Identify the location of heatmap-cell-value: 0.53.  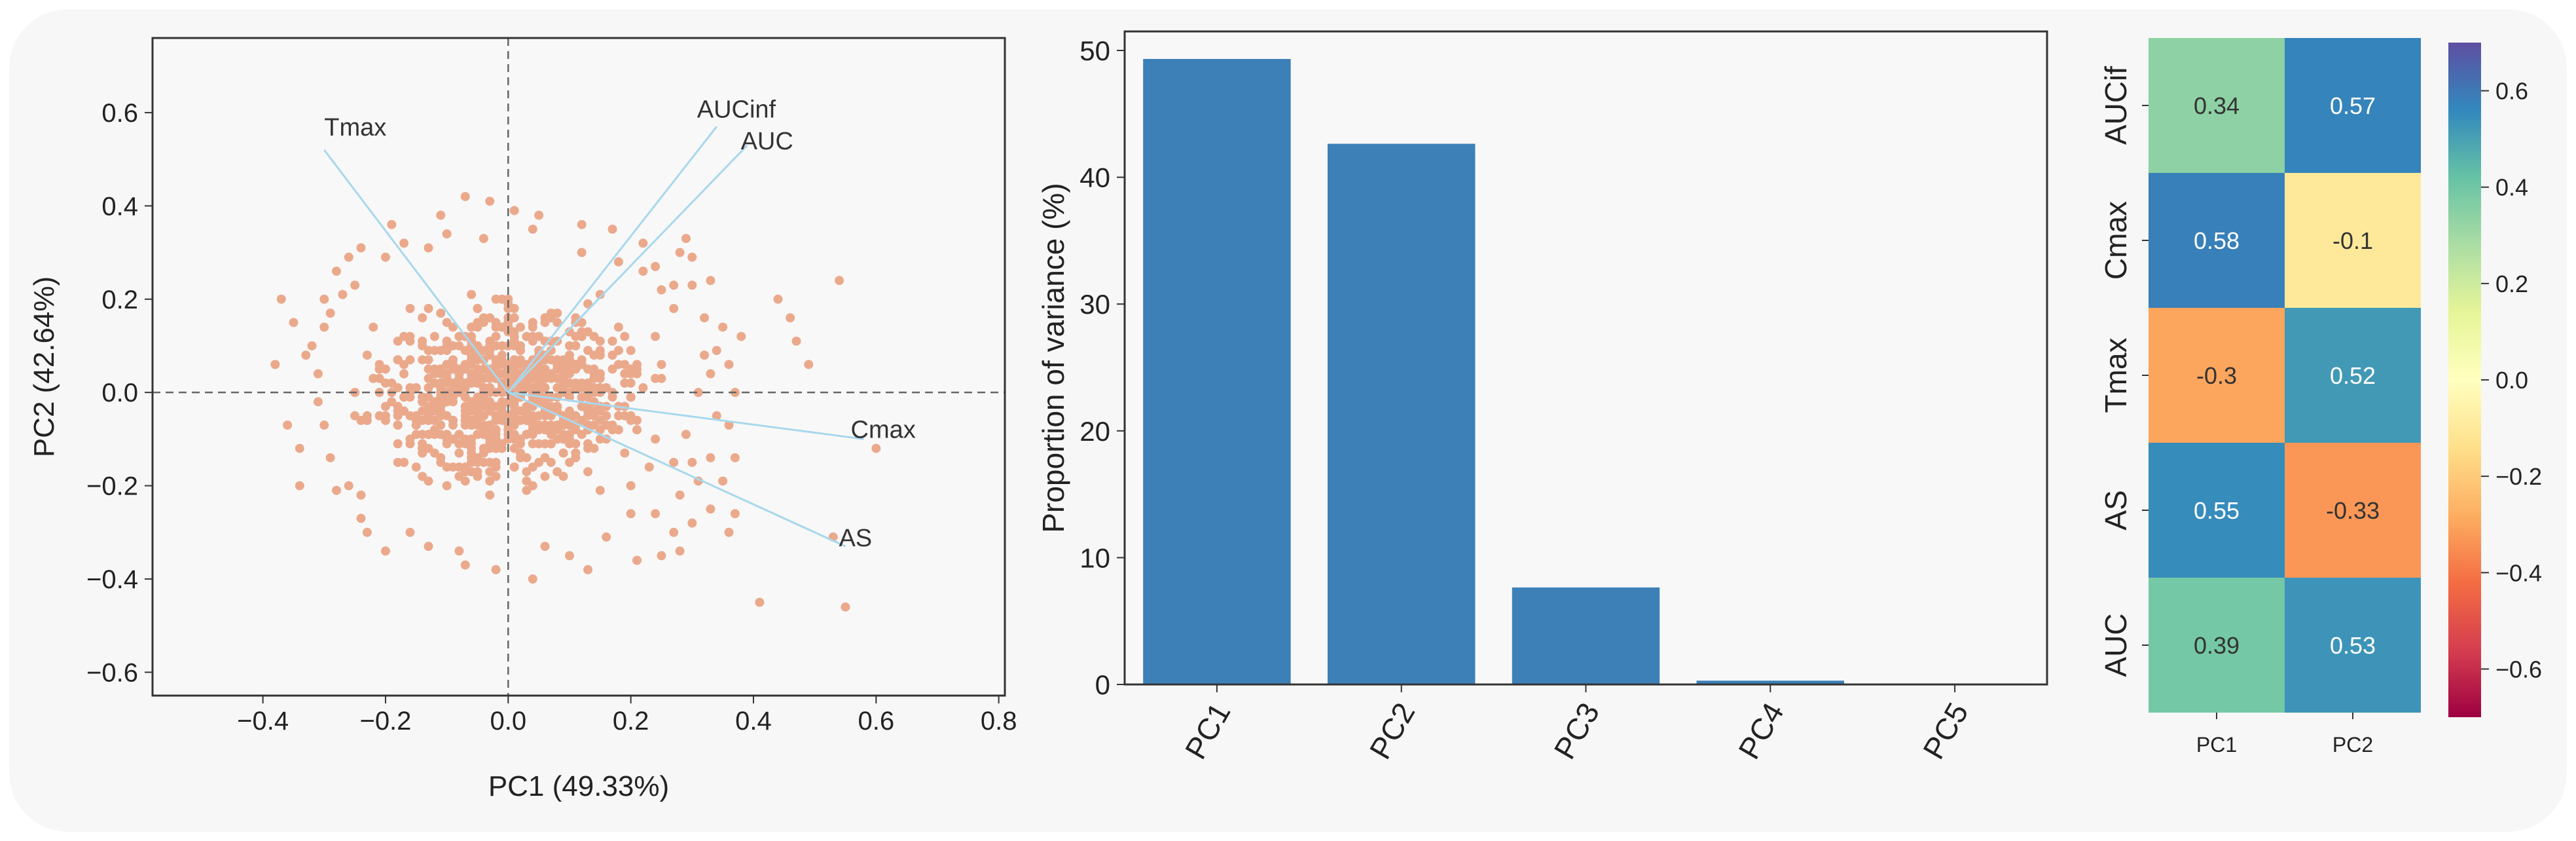
(2353, 646).